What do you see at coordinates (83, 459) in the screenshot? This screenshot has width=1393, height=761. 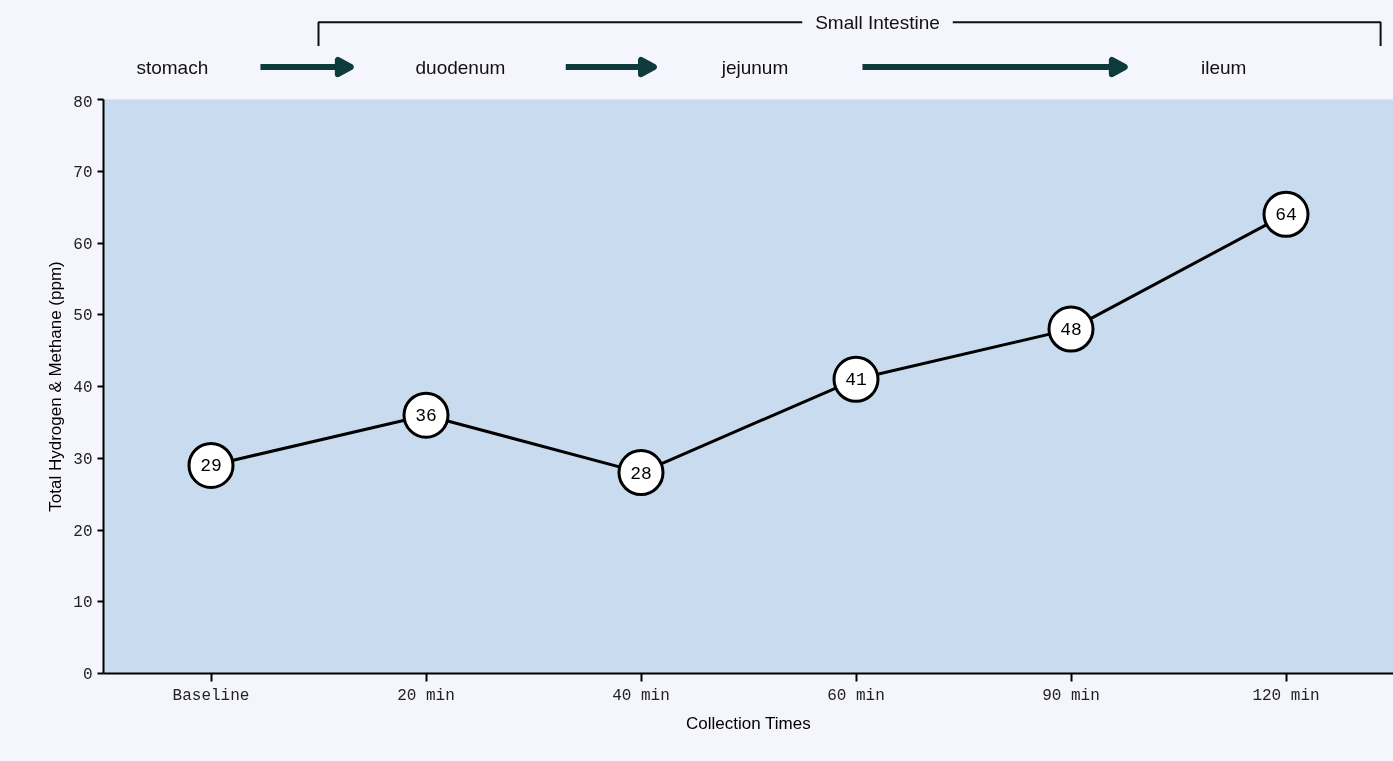 I see `y-tick-label: 30` at bounding box center [83, 459].